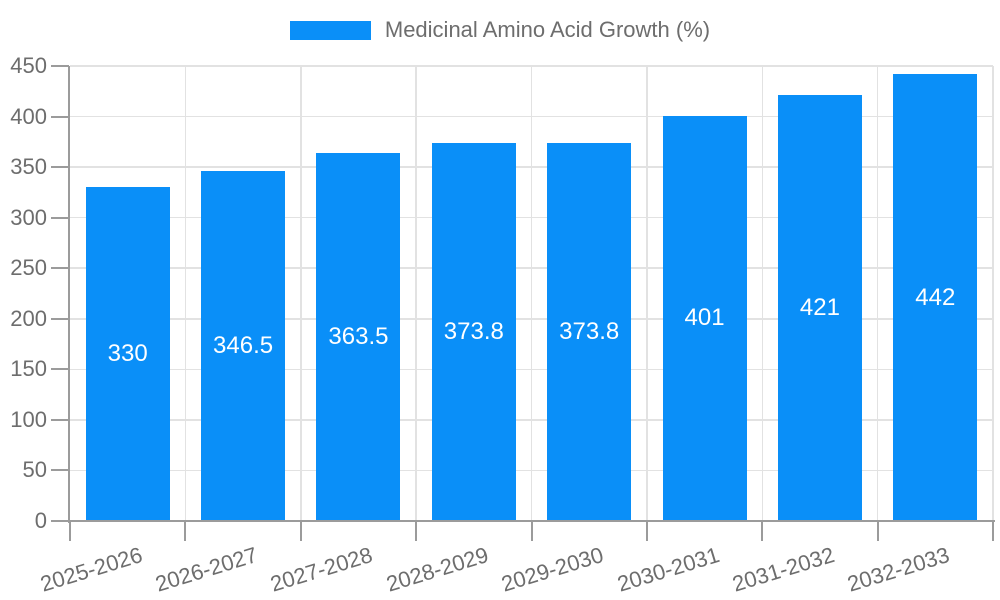  I want to click on y-axis-label: 350, so click(28, 167).